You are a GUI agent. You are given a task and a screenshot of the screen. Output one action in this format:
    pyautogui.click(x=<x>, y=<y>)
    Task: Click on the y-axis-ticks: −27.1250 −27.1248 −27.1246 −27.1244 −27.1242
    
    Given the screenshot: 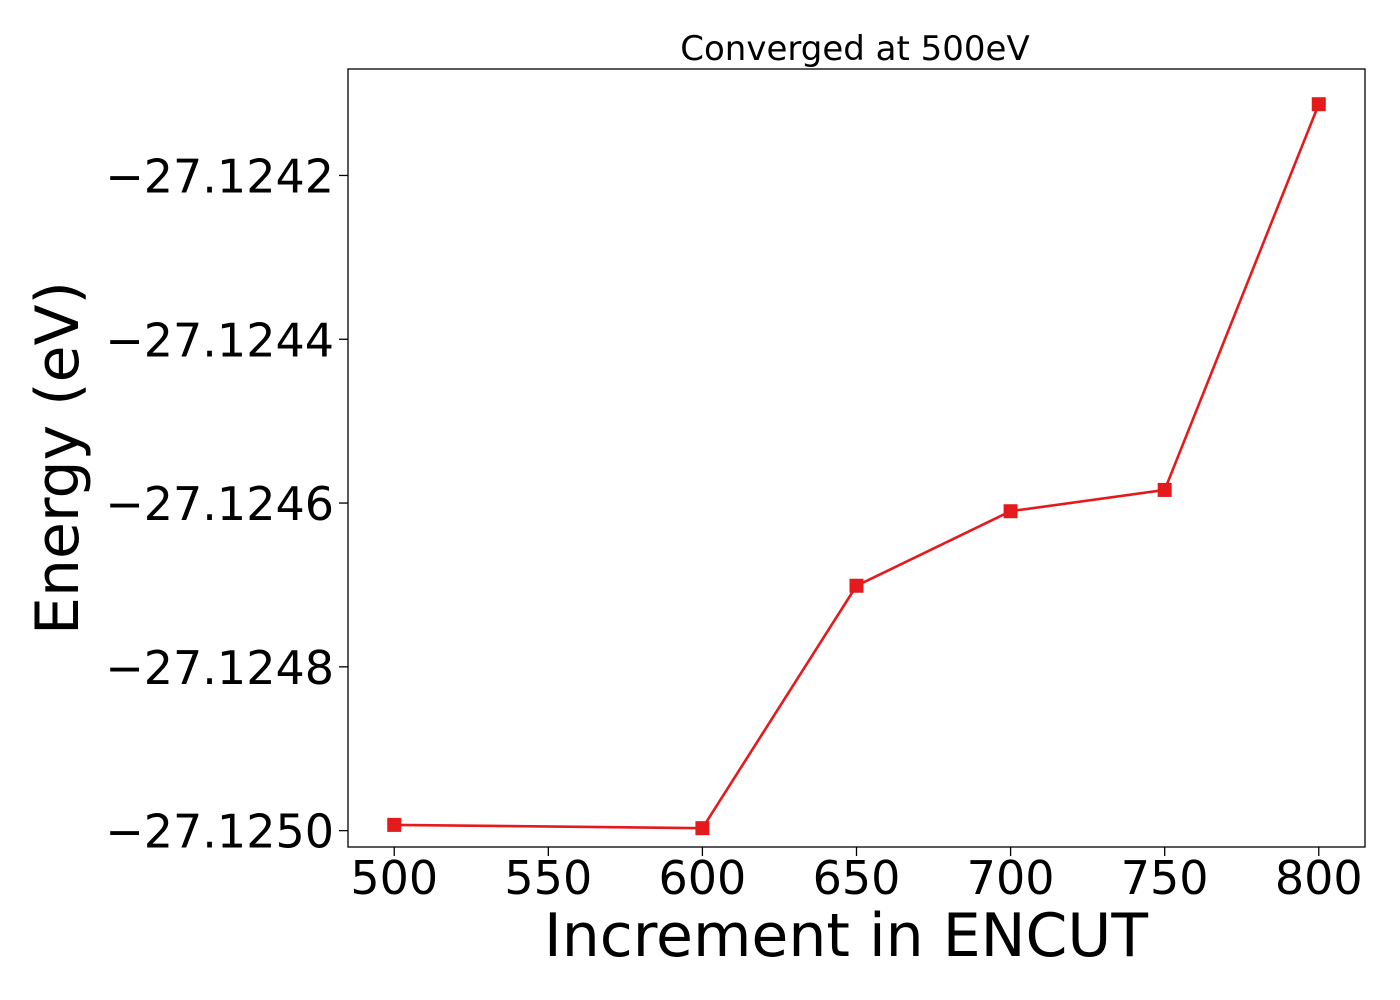 What is the action you would take?
    pyautogui.click(x=226, y=504)
    